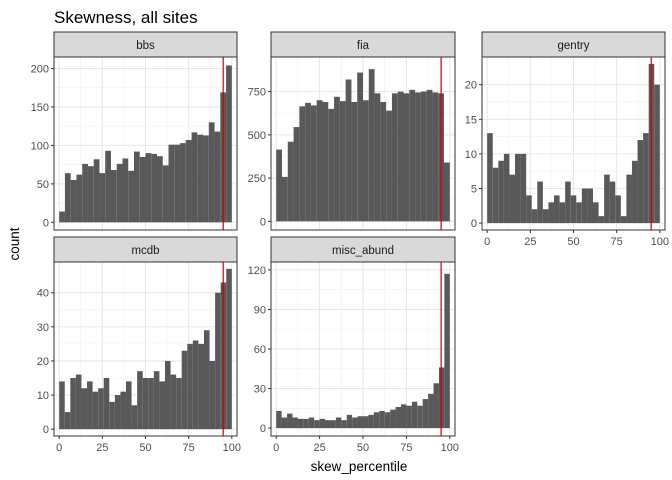 This screenshot has height=480, width=672. What do you see at coordinates (40, 108) in the screenshot?
I see `y-tick-label: 150` at bounding box center [40, 108].